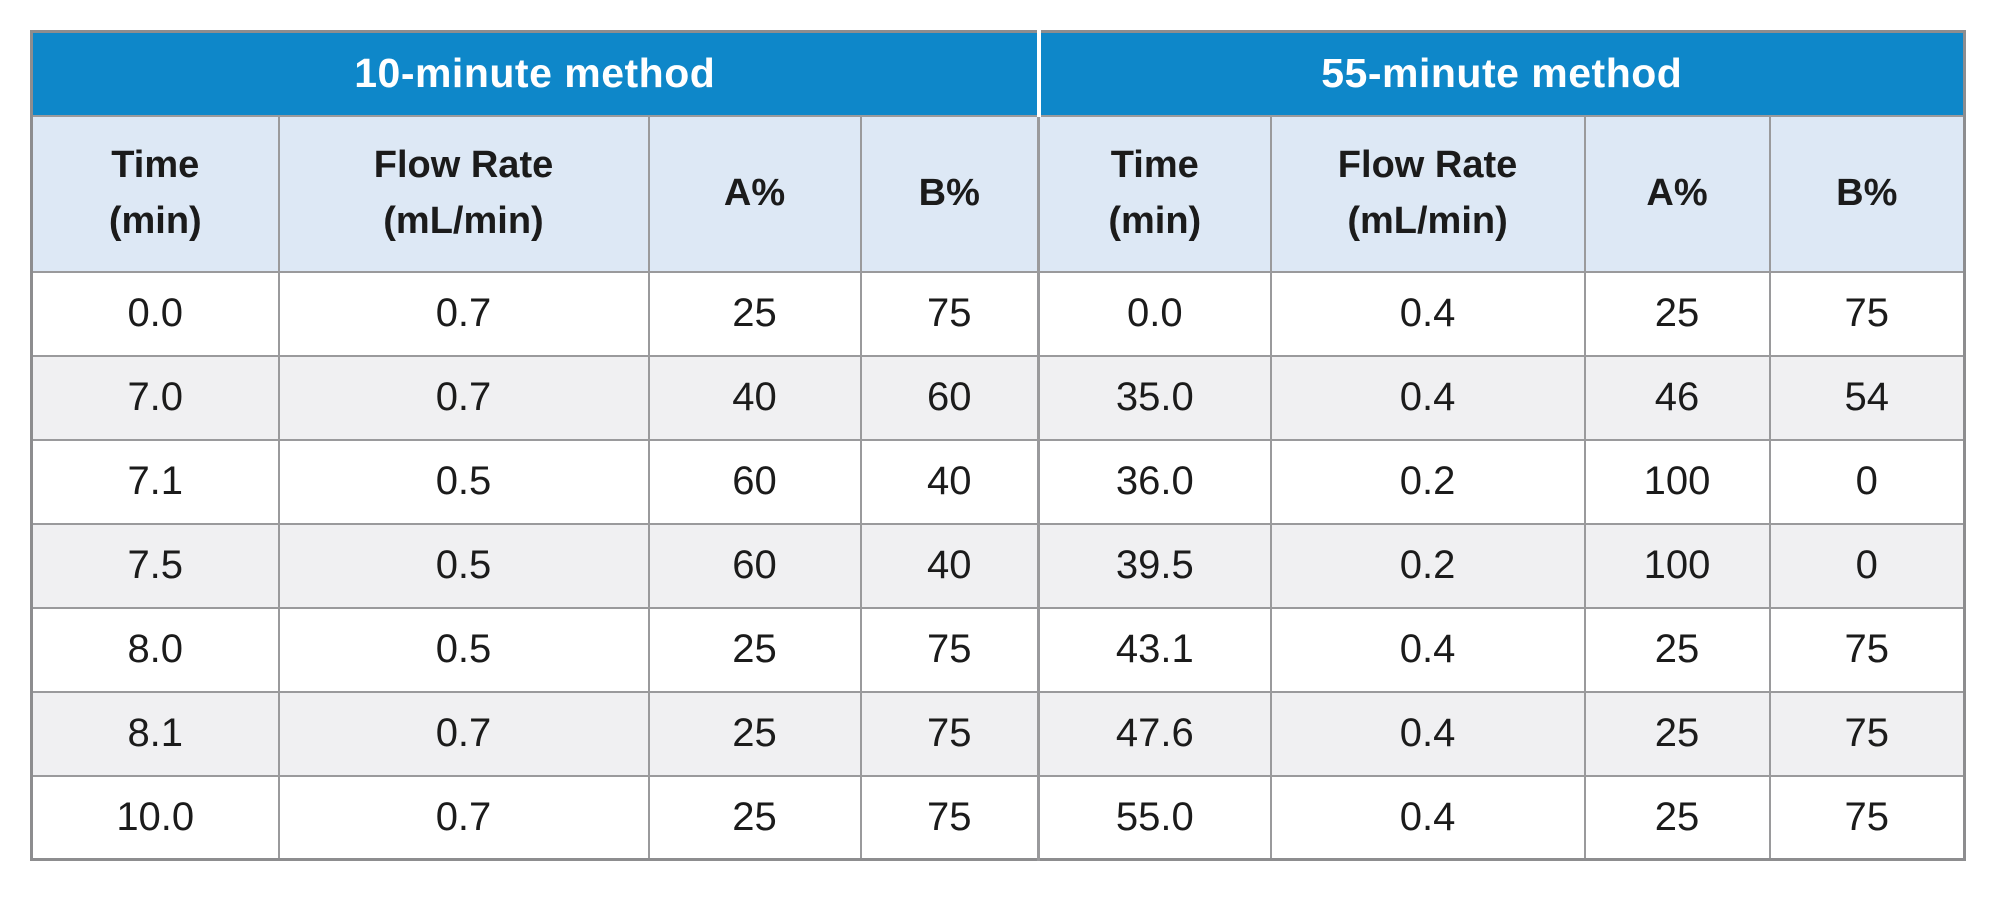 The height and width of the screenshot is (914, 2000). What do you see at coordinates (1154, 649) in the screenshot?
I see `table-cell: 43.1` at bounding box center [1154, 649].